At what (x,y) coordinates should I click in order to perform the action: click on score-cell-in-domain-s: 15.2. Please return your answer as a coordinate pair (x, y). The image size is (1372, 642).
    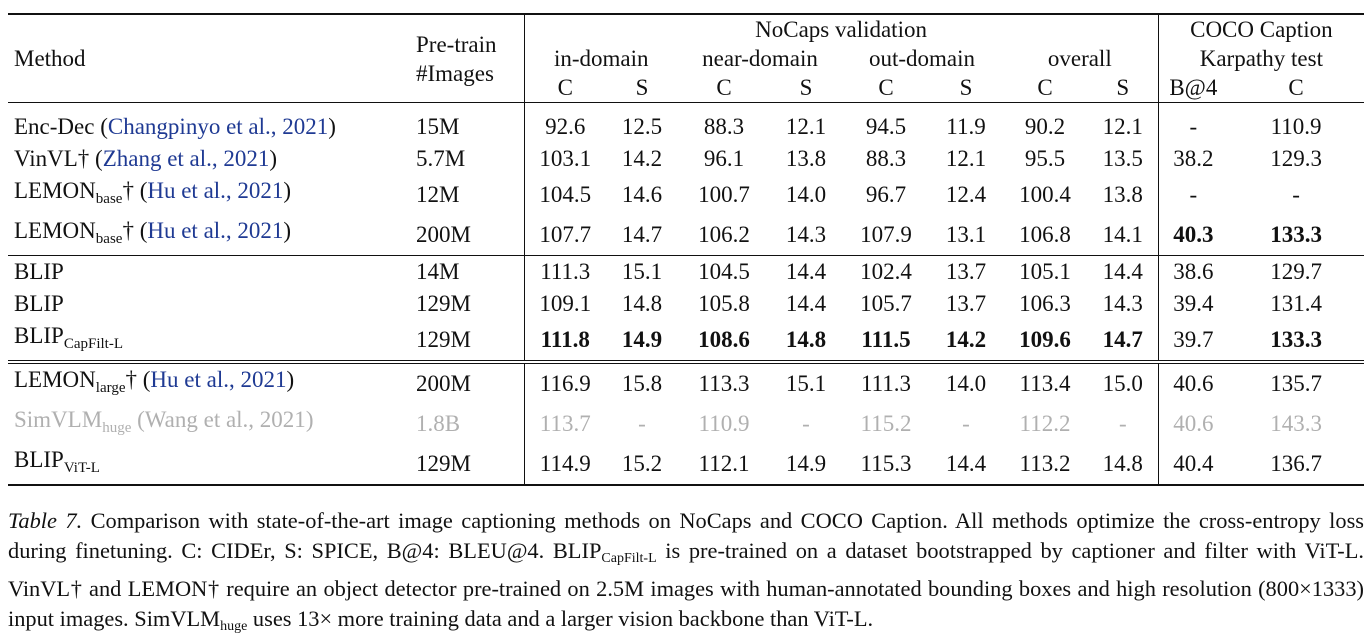
    Looking at the image, I should click on (642, 465).